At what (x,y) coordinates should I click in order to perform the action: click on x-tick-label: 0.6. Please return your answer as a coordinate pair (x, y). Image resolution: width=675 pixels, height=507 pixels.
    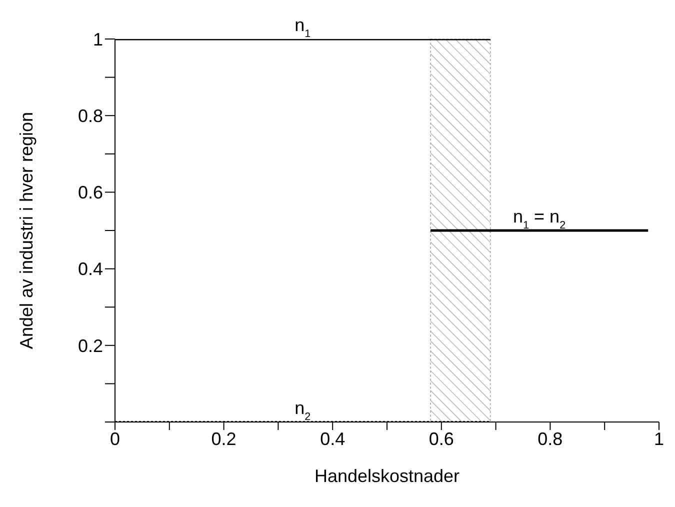
    Looking at the image, I should click on (441, 438).